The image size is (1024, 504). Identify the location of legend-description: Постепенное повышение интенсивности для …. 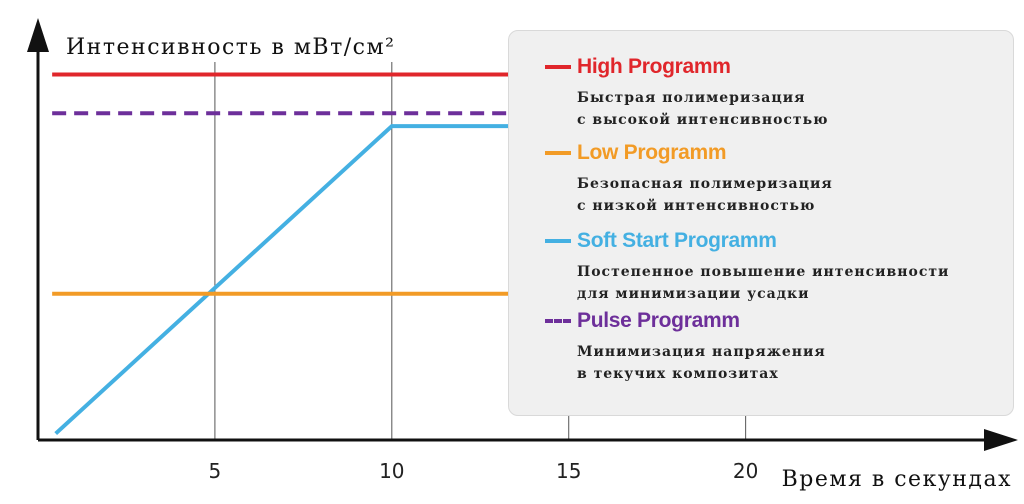
(763, 283).